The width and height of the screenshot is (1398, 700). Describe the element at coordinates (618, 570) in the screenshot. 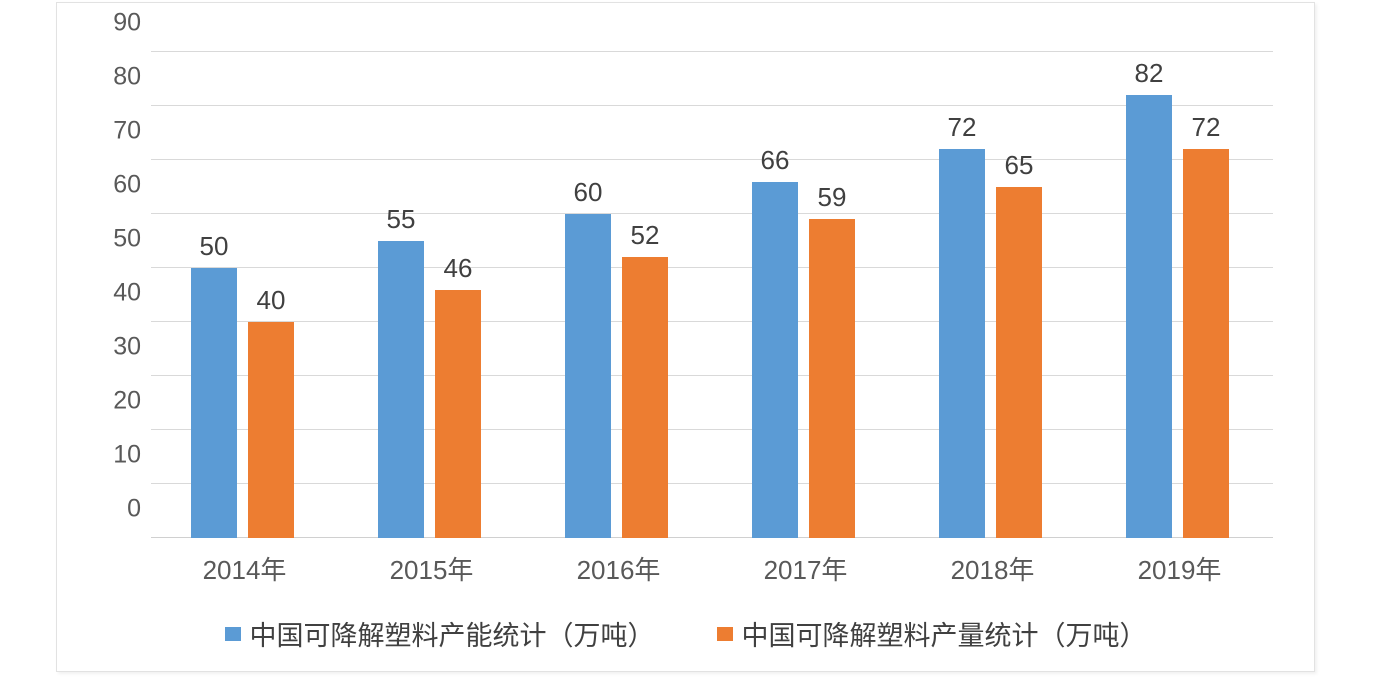

I see `x-axis-tick-label: 2016年` at that location.